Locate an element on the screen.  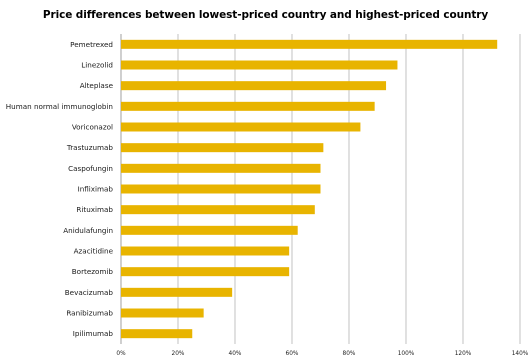
category-label: Linezolid is located at coordinates (97, 65).